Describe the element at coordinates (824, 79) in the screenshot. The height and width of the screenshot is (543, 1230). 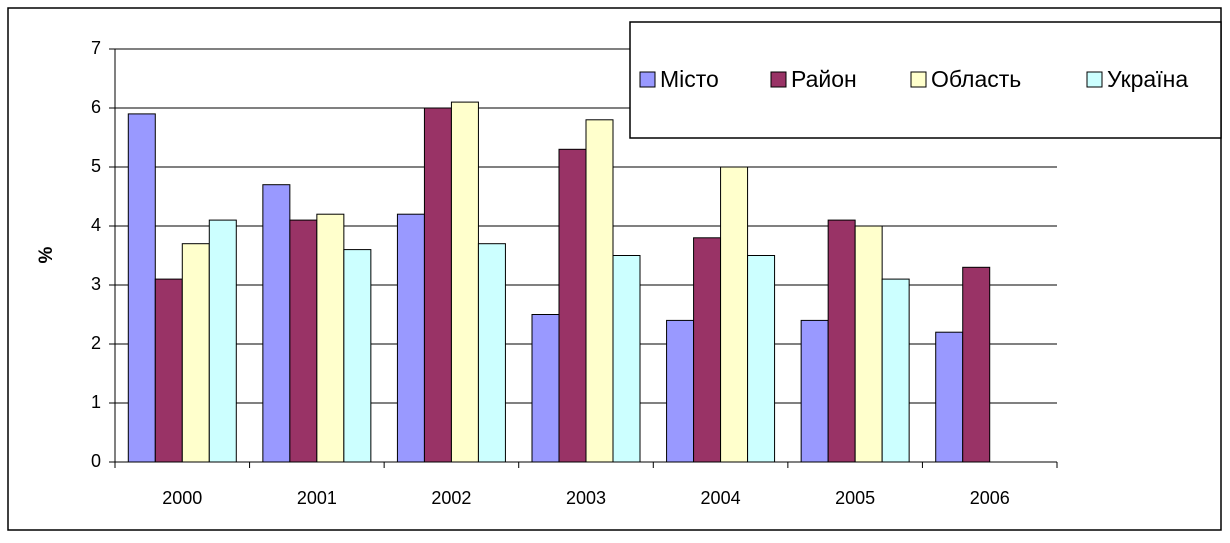
I see `legend-label: Район` at that location.